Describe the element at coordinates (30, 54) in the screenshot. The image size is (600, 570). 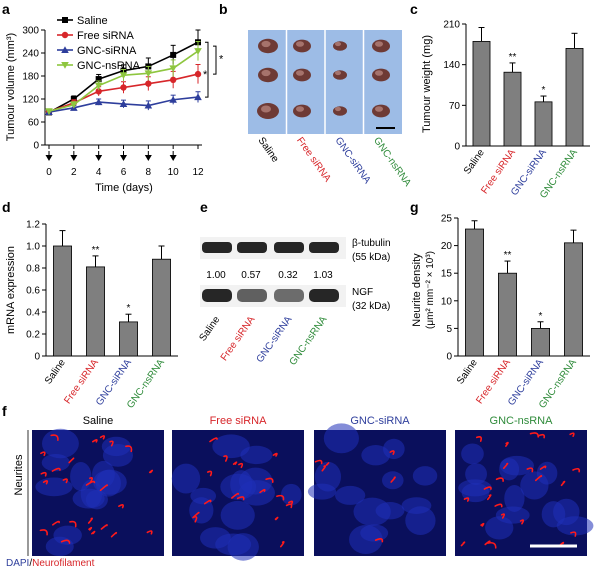
I see `panel-a-y-tick-label: 240` at that location.